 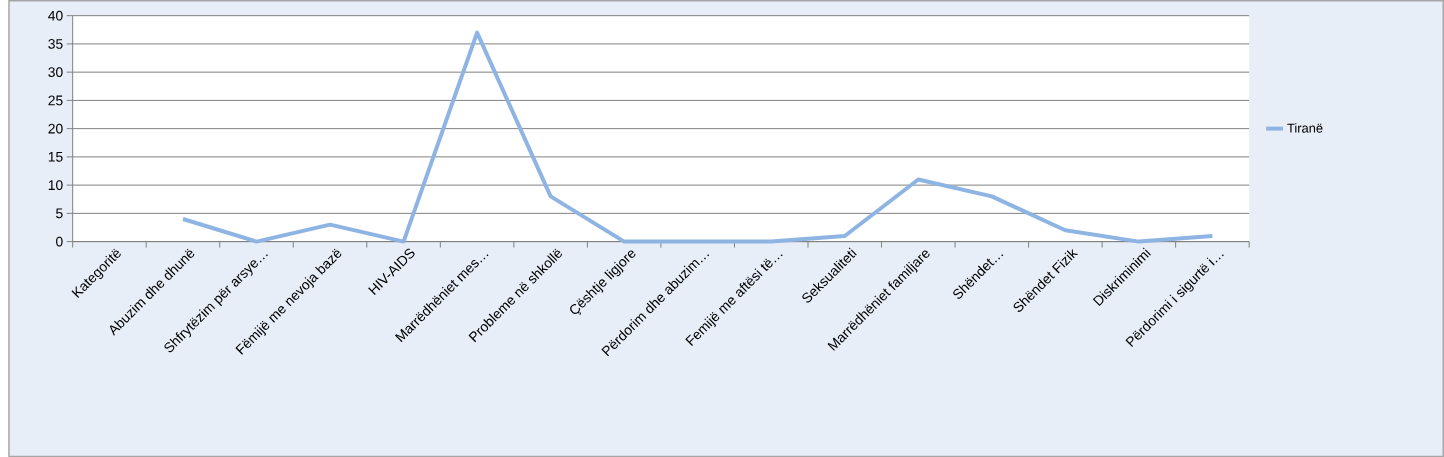 I want to click on legend-label: Tiranë, so click(x=1305, y=128).